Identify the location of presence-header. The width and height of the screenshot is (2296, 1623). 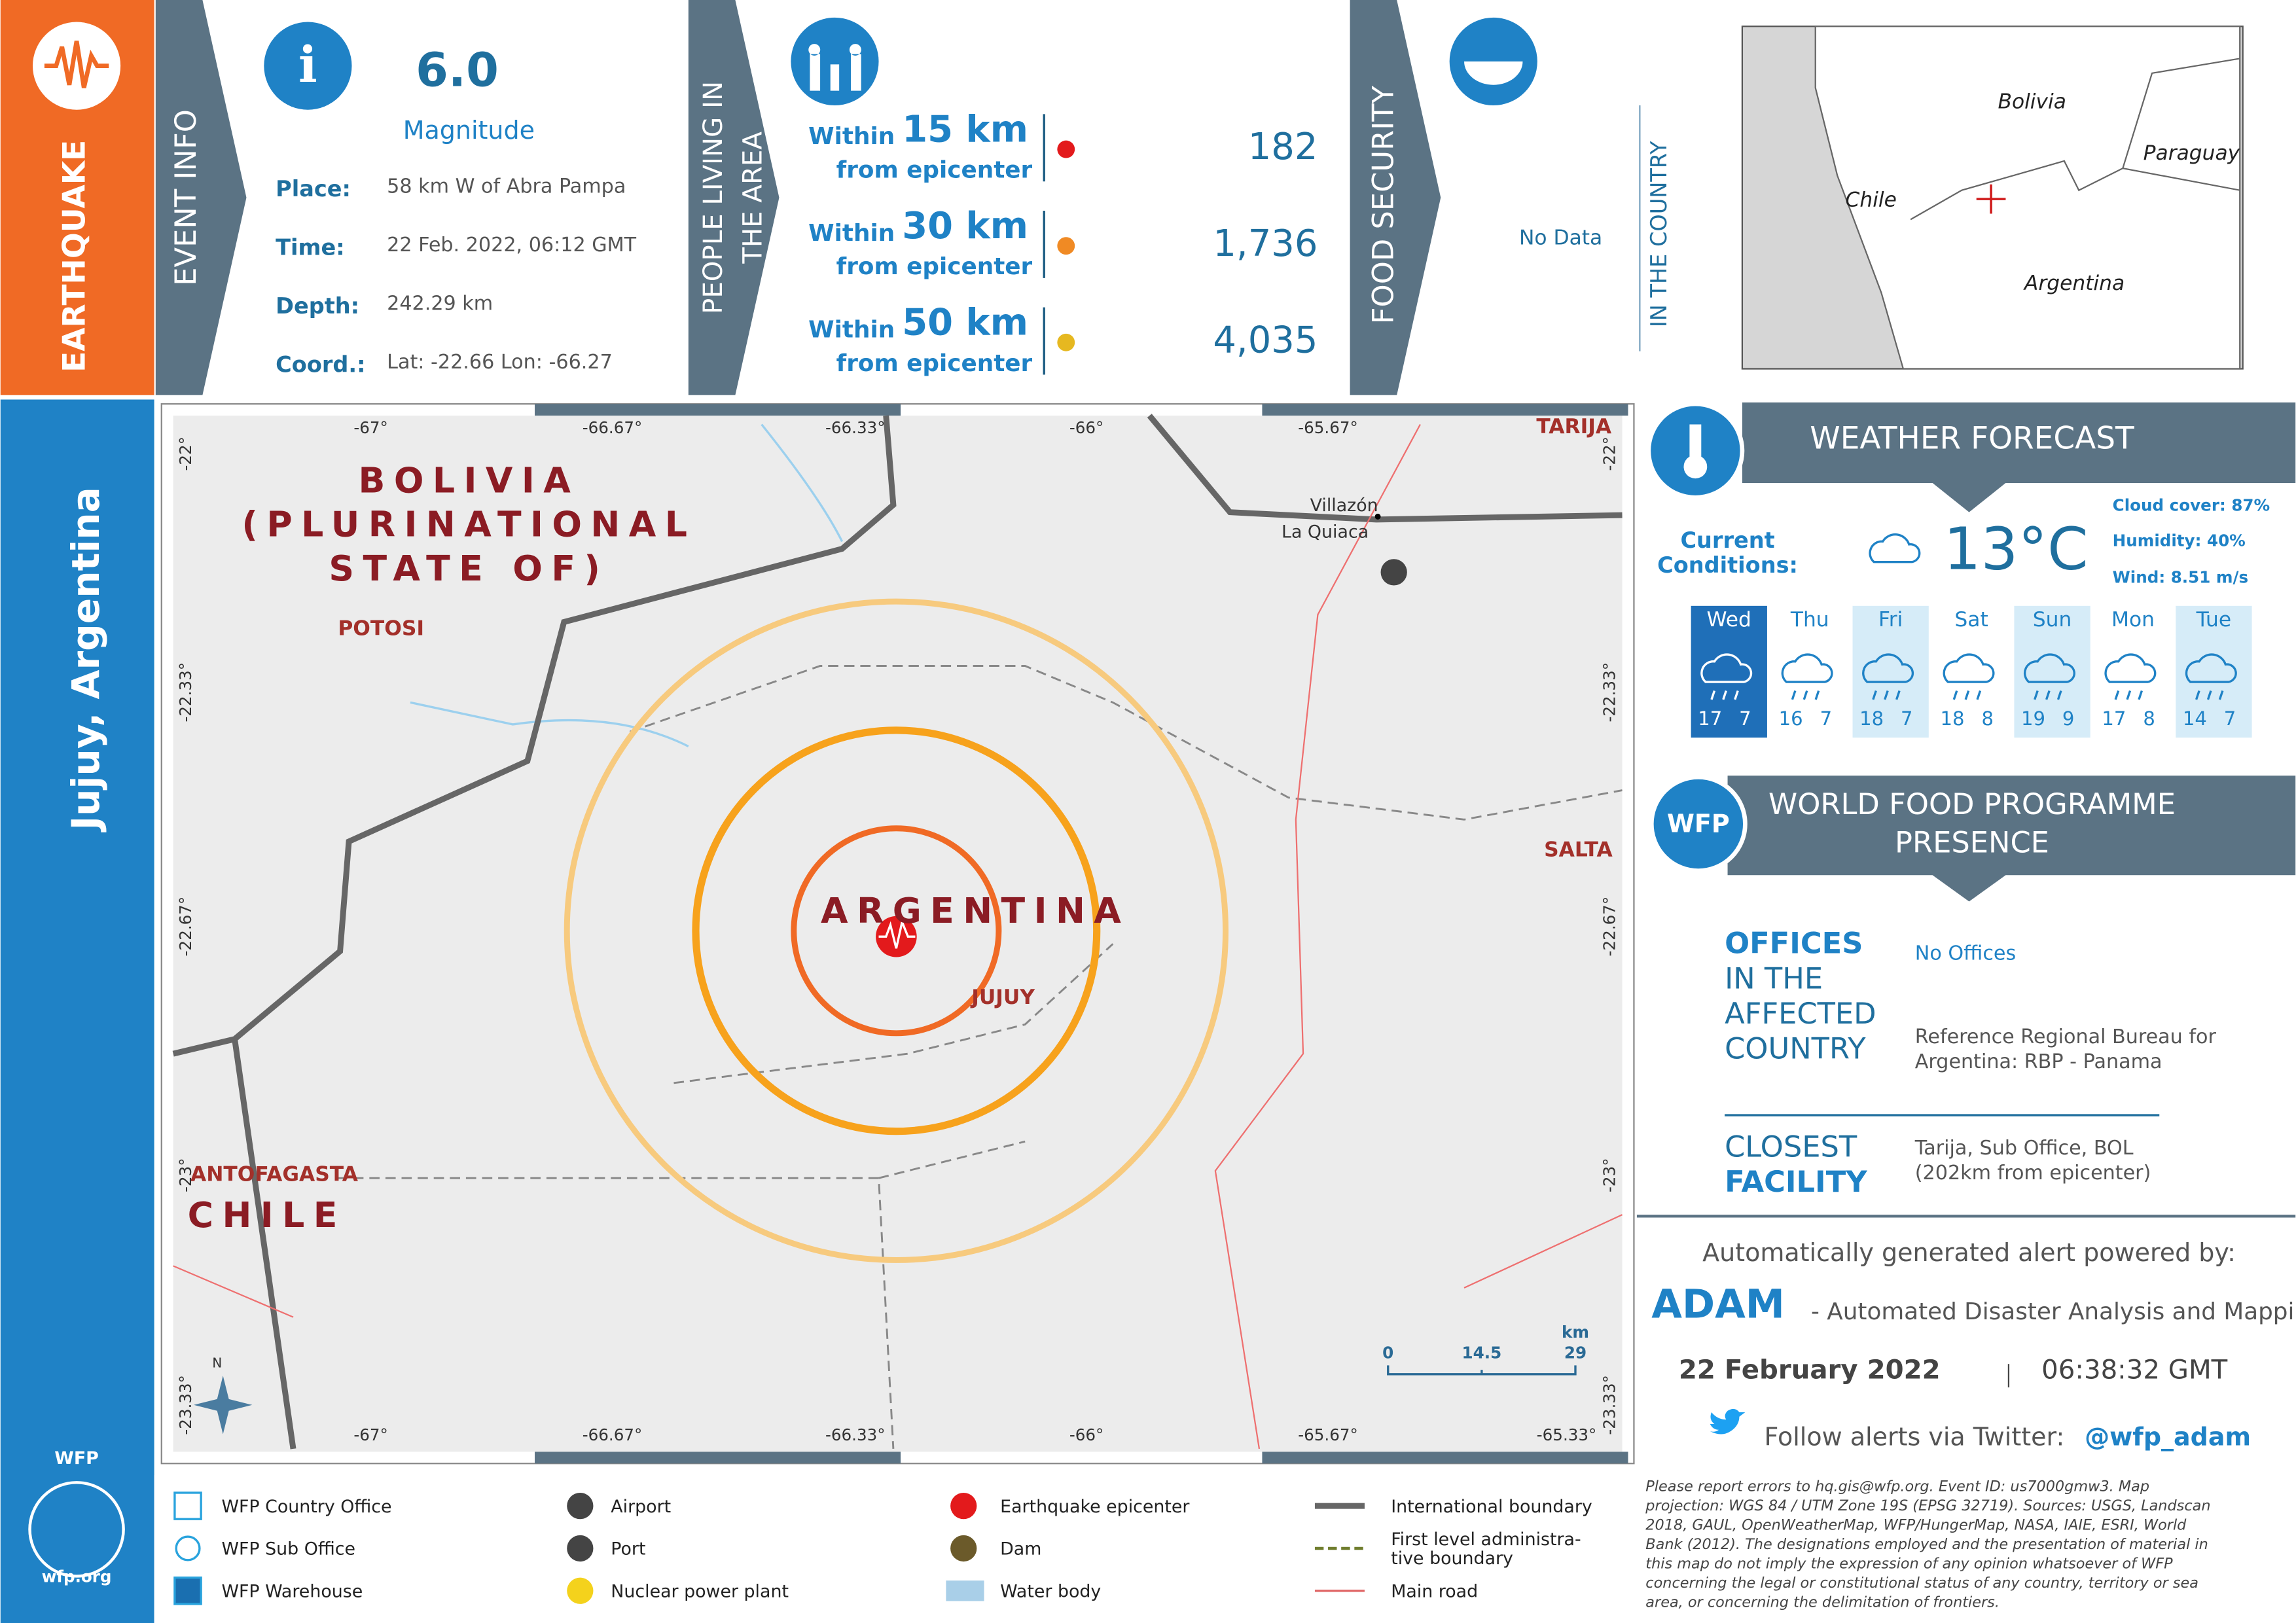
(2011, 839).